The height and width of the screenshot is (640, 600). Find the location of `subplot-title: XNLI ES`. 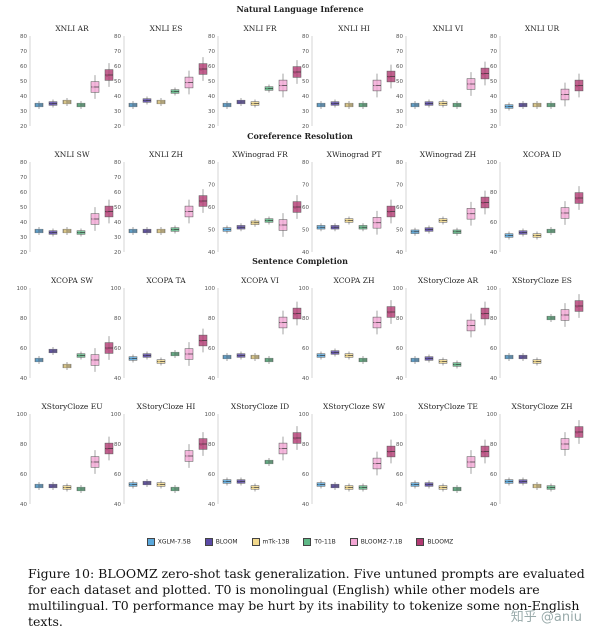

subplot-title: XNLI ES is located at coordinates (166, 28).